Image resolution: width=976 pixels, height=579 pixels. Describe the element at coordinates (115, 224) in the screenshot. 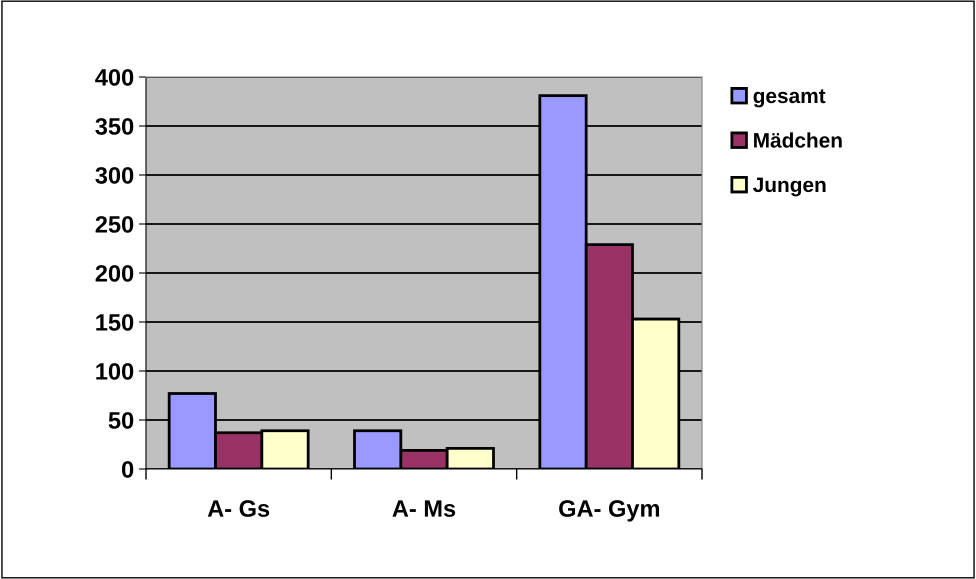

I see `y-tick-label: 250` at that location.